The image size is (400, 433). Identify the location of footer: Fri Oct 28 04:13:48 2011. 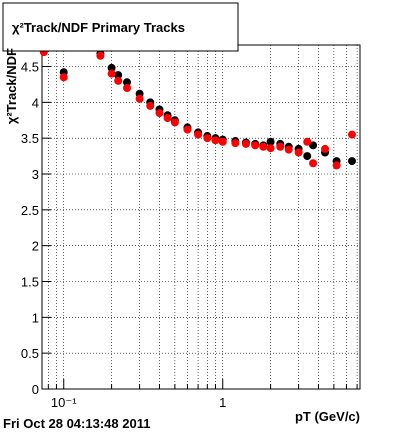
(76, 423).